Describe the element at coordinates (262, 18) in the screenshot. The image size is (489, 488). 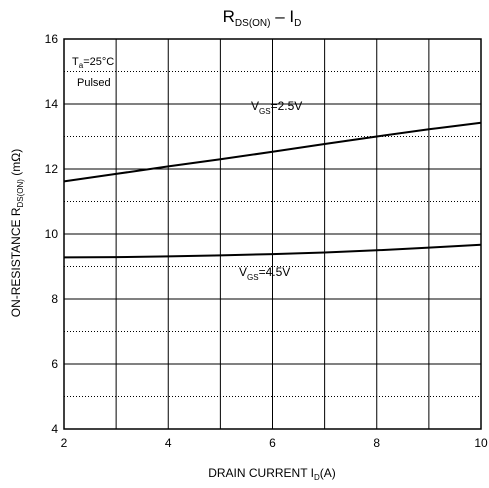
I see `chart-title: RDS(ON) – ID` at that location.